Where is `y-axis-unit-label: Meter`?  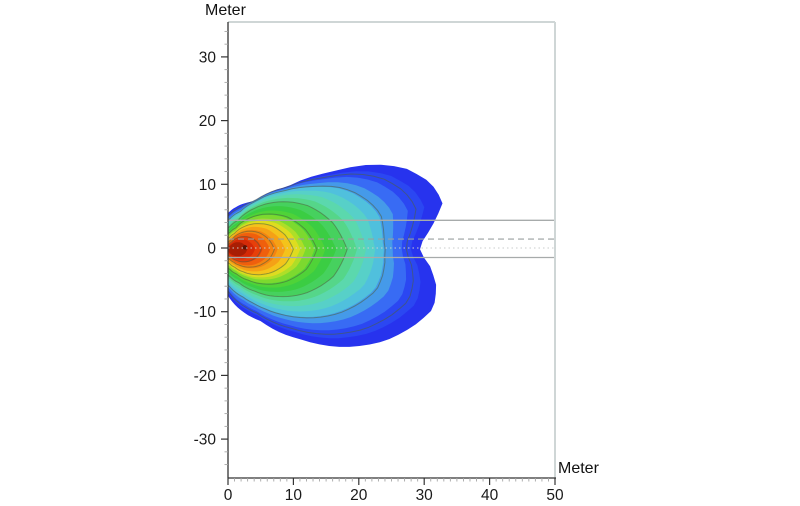
y-axis-unit-label: Meter is located at coordinates (225, 10).